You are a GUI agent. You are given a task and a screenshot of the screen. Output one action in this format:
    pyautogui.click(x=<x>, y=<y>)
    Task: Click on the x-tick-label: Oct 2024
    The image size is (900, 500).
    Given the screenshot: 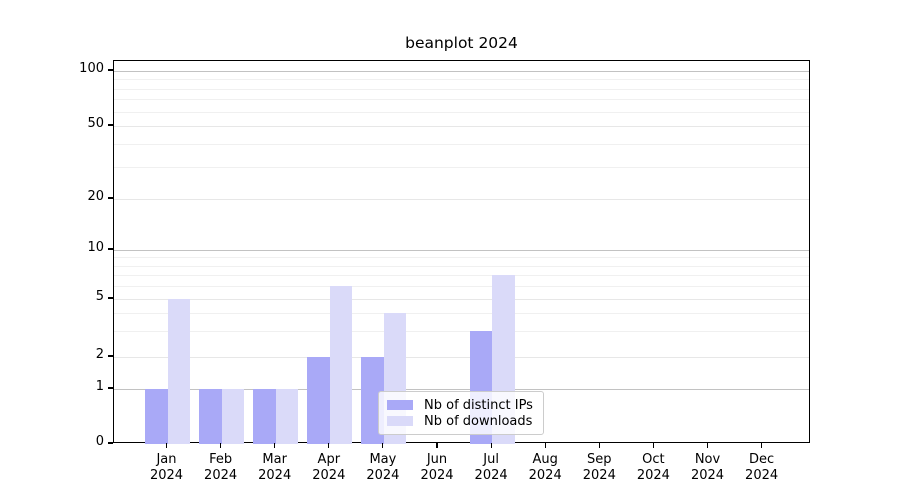 What is the action you would take?
    pyautogui.click(x=653, y=468)
    